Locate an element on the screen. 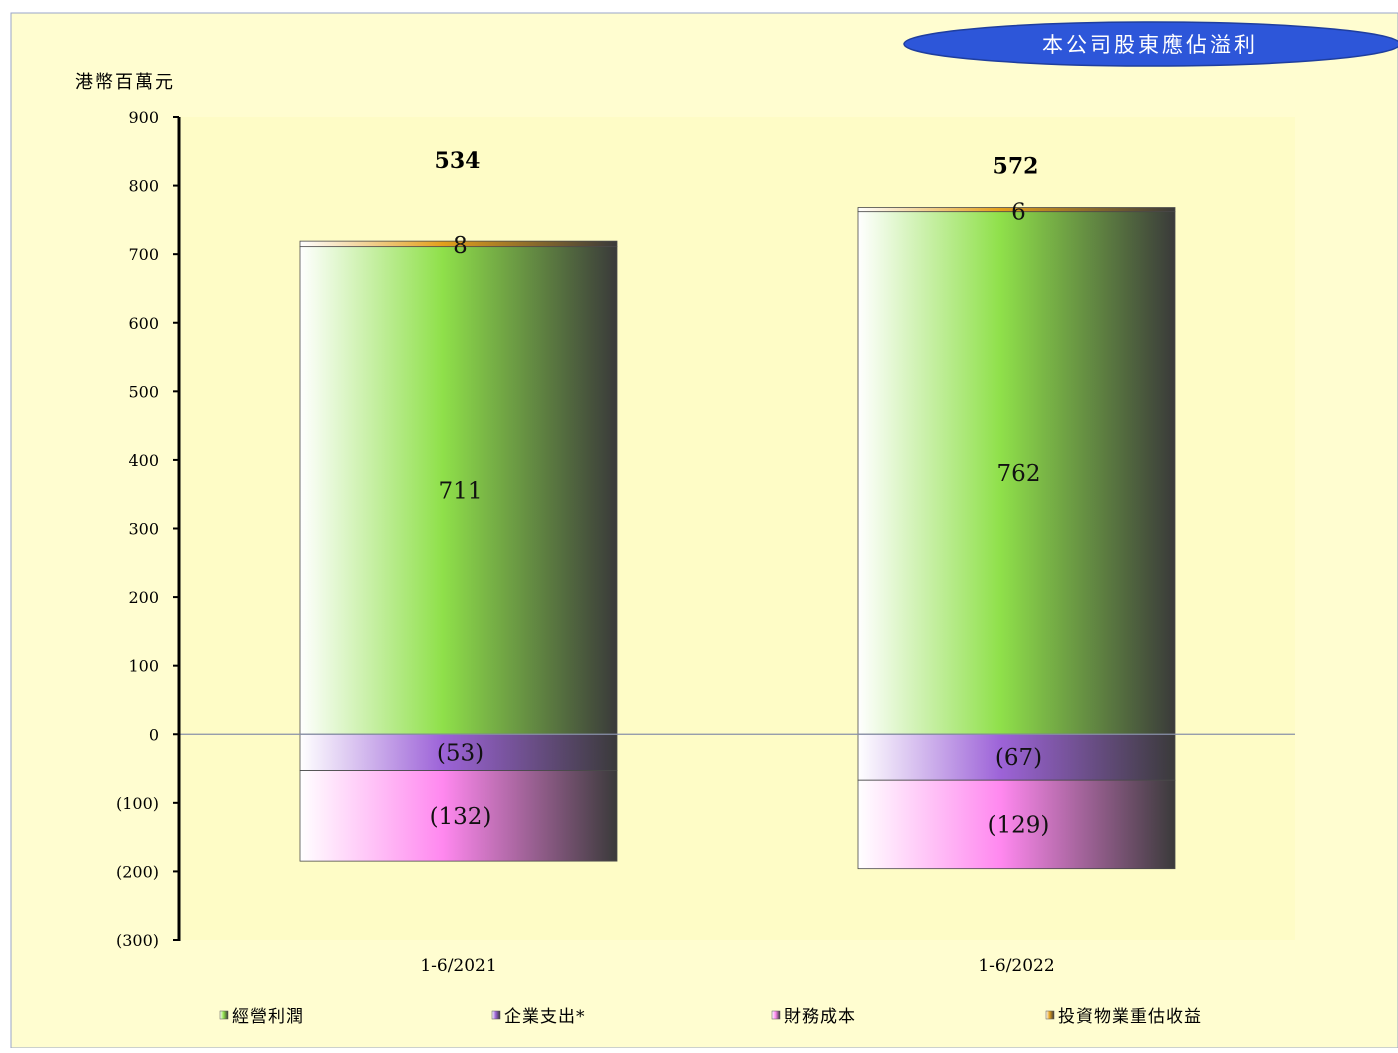  data-label-revaluation_gain: 8 is located at coordinates (460, 246).